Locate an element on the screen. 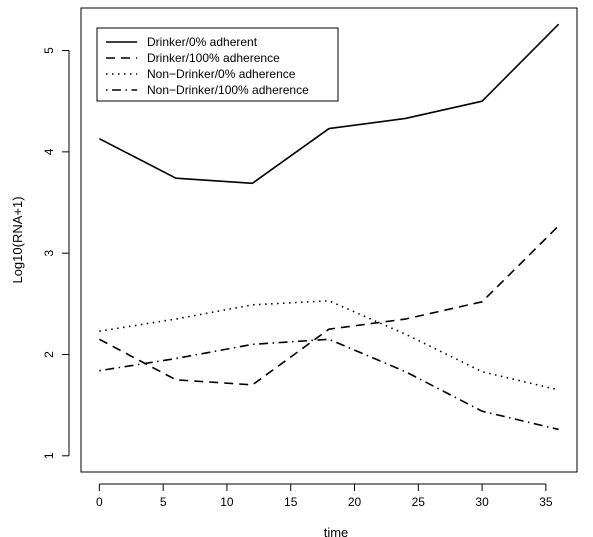 The height and width of the screenshot is (537, 593). x-tick-label: 30 is located at coordinates (482, 502).